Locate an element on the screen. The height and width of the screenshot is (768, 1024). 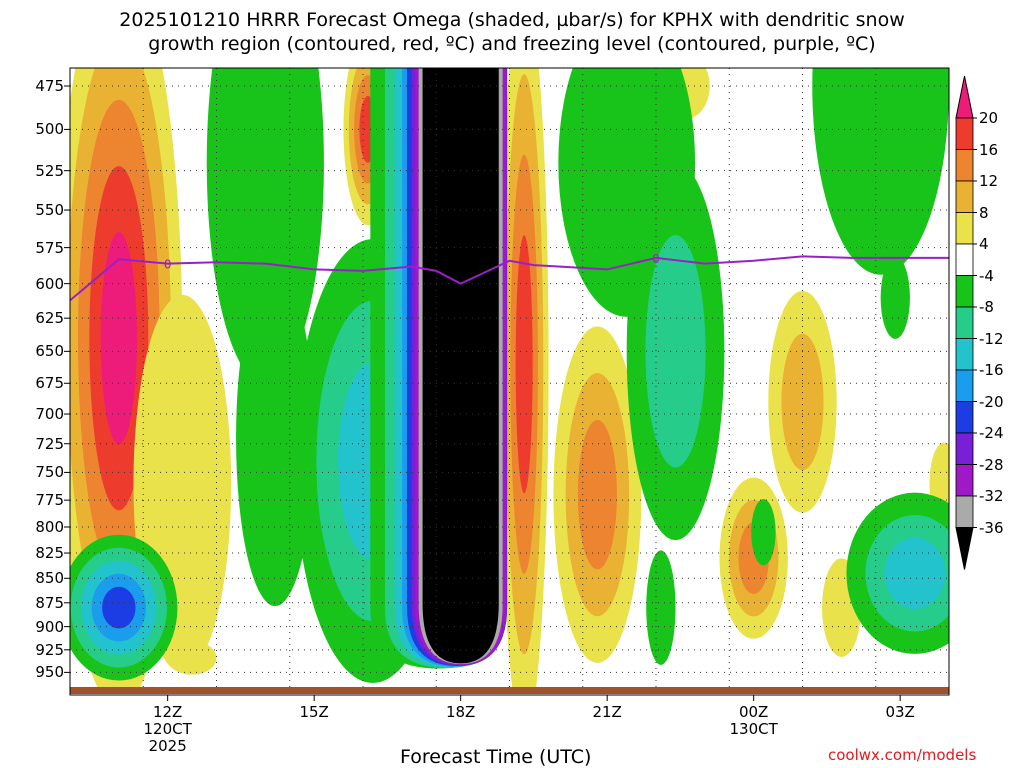
positive-core-1-level is located at coordinates (118, 338).